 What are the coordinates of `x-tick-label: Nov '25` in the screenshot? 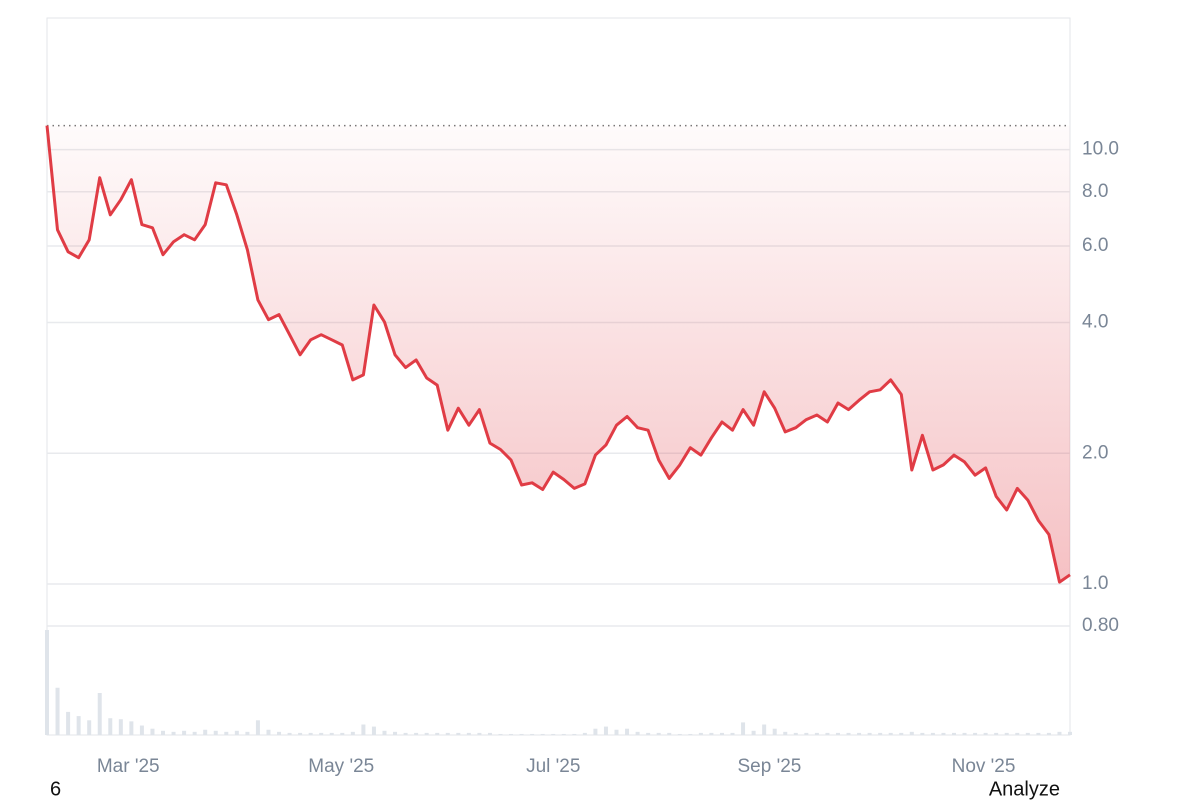 It's located at (984, 766).